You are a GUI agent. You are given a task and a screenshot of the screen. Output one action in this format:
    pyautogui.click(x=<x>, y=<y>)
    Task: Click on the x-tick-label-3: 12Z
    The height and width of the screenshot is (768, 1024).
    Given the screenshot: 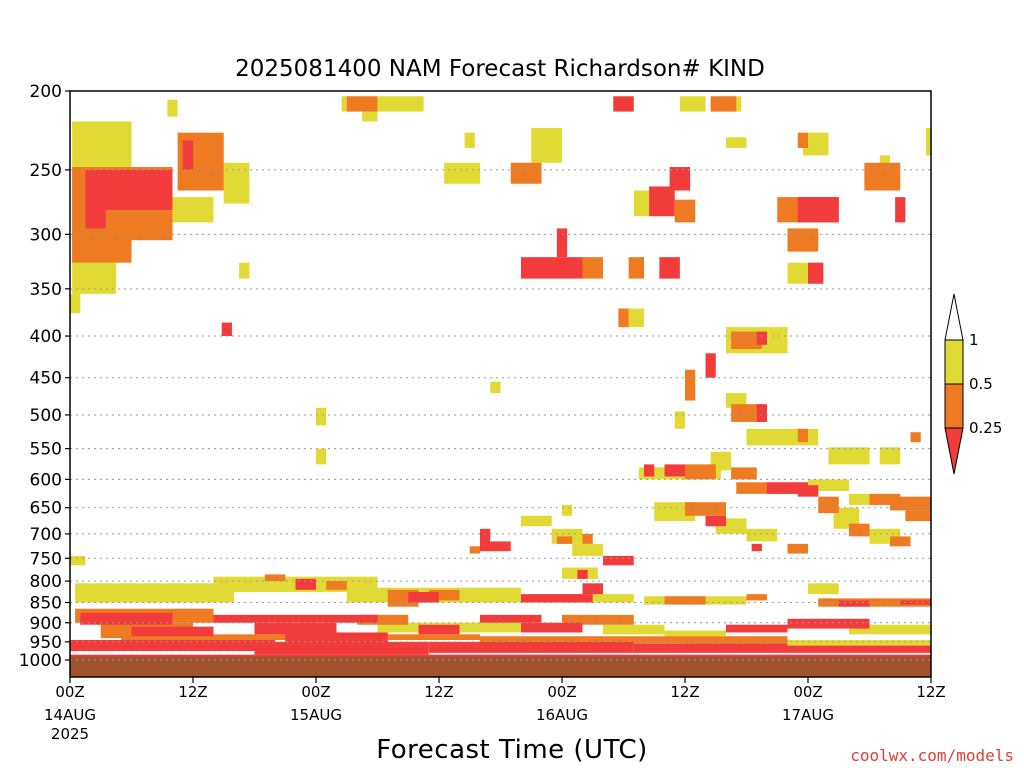 What is the action you would take?
    pyautogui.click(x=438, y=692)
    